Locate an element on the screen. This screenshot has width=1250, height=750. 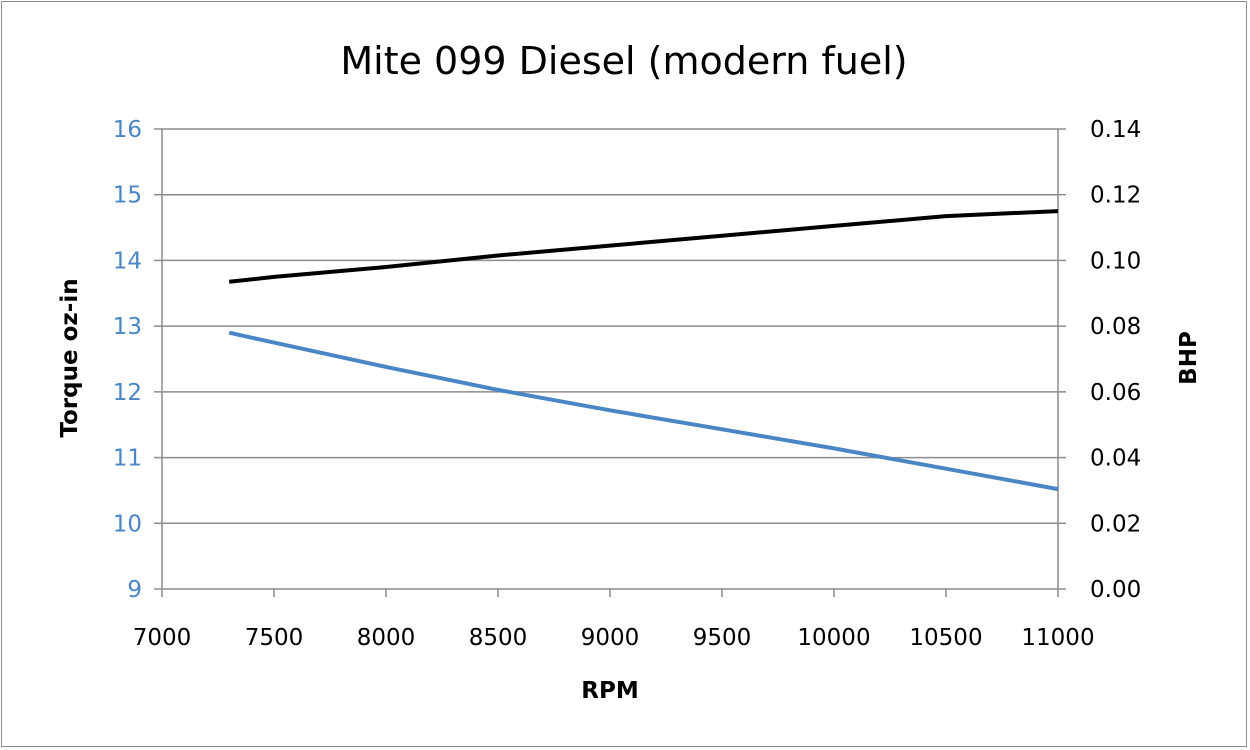
x-axis-title: RPM is located at coordinates (609, 691).